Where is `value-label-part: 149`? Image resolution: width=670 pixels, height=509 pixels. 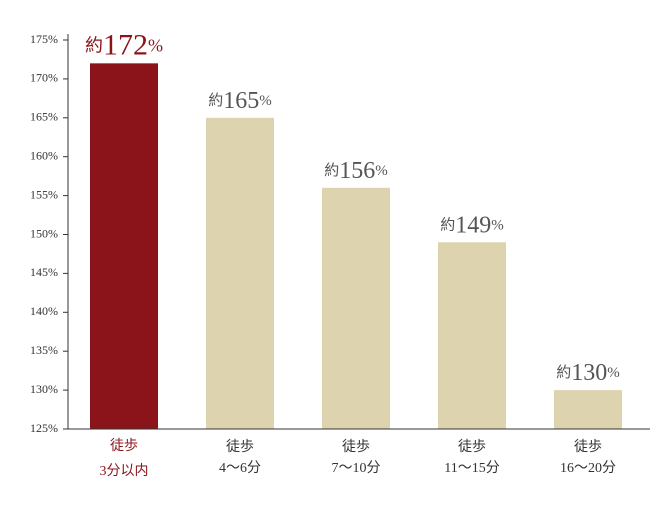 value-label-part: 149 is located at coordinates (473, 225).